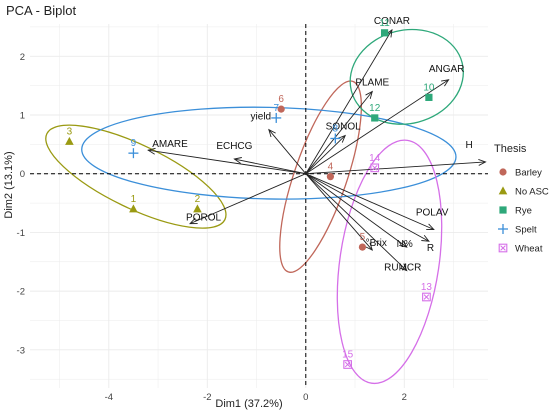 The height and width of the screenshot is (413, 550). Describe the element at coordinates (70, 131) in the screenshot. I see `point-label: 3` at that location.